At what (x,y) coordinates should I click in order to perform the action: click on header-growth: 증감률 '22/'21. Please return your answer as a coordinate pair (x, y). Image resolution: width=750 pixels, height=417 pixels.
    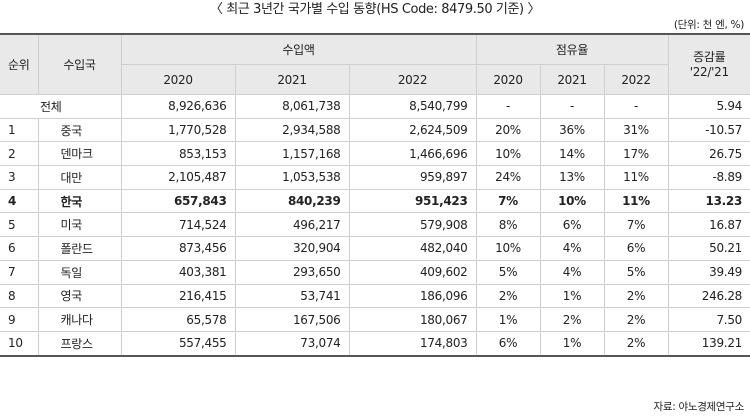
    Looking at the image, I should click on (708, 64).